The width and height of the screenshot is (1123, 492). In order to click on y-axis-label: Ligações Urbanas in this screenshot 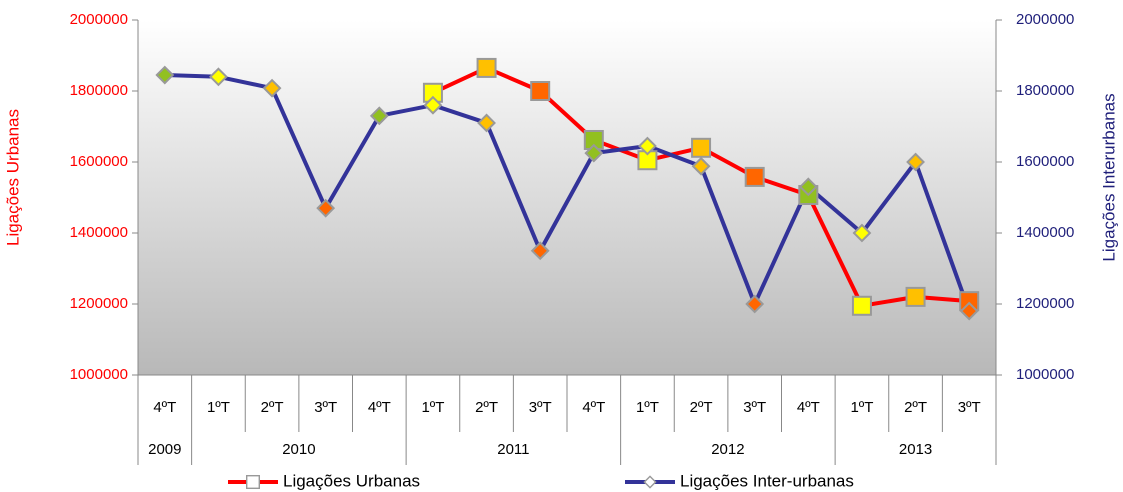, I will do `click(12, 177)`.